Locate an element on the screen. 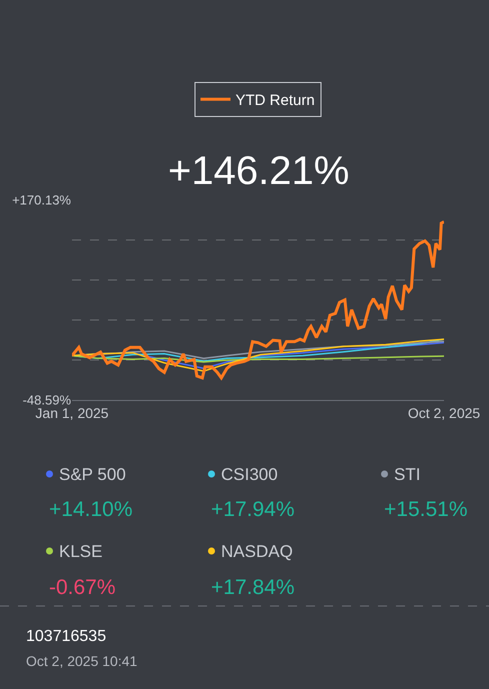 This screenshot has height=689, width=489. text: 103716535 is located at coordinates (66, 636).